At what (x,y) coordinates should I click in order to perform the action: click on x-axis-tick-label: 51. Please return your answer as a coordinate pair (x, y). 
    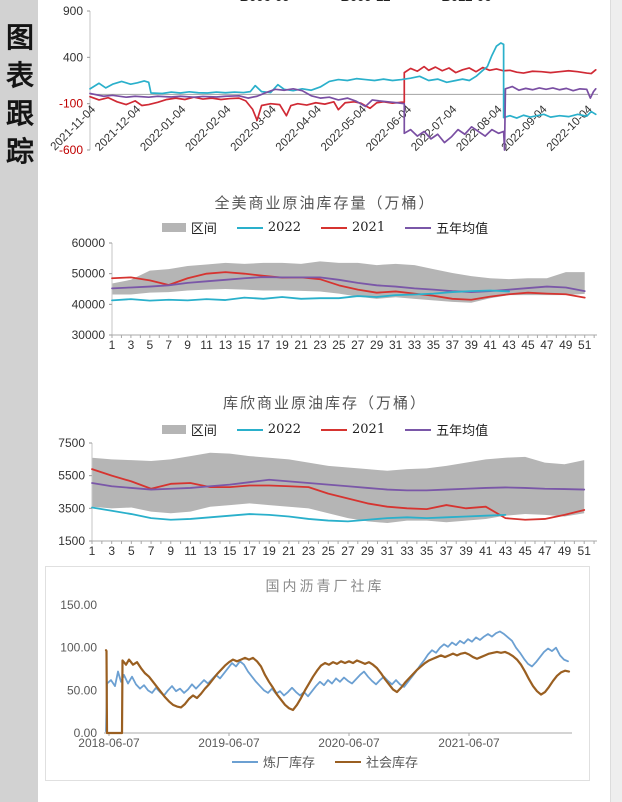
    Looking at the image, I should click on (585, 551).